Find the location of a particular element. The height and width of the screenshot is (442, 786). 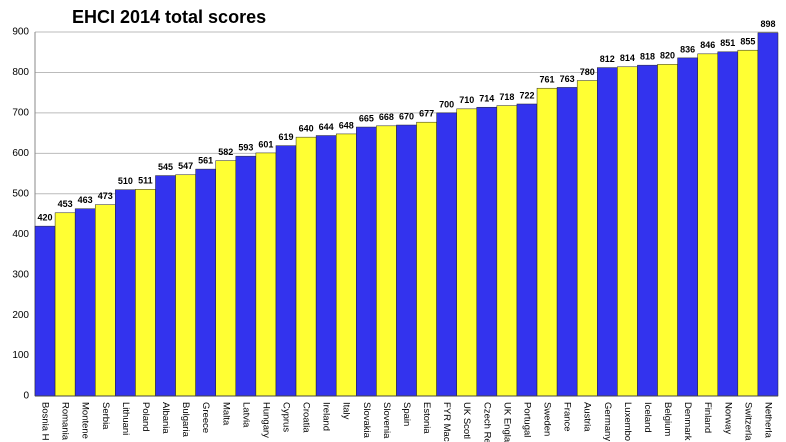

value-label: 561 is located at coordinates (205, 160).